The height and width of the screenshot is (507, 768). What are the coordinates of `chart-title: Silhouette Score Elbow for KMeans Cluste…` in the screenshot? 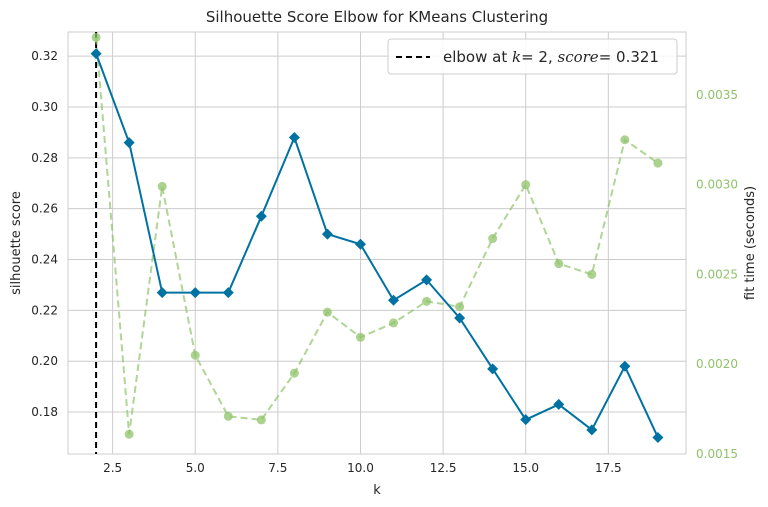 It's located at (377, 17).